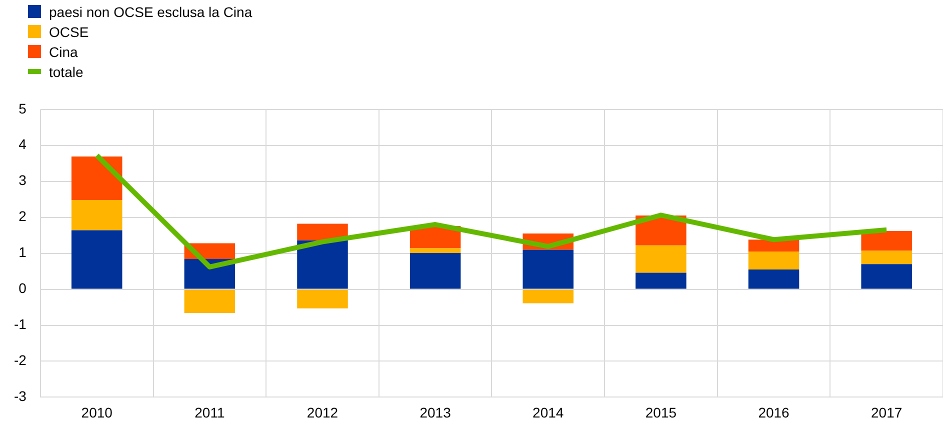 Image resolution: width=943 pixels, height=437 pixels. I want to click on legend-label: paesi non OCSE esclusa la Cina, so click(150, 12).